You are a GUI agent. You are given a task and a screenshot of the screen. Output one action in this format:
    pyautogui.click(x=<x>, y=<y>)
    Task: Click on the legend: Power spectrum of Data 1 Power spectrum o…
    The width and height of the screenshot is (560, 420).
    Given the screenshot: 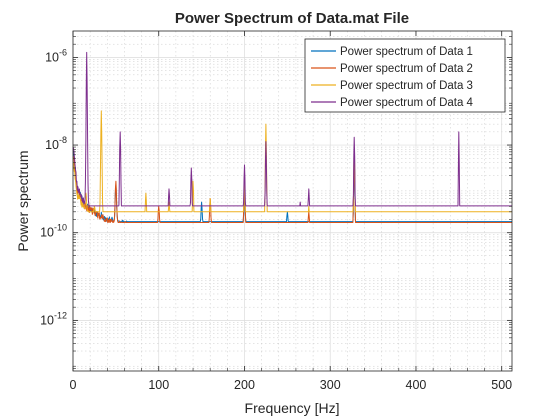 What is the action you would take?
    pyautogui.click(x=405, y=75)
    